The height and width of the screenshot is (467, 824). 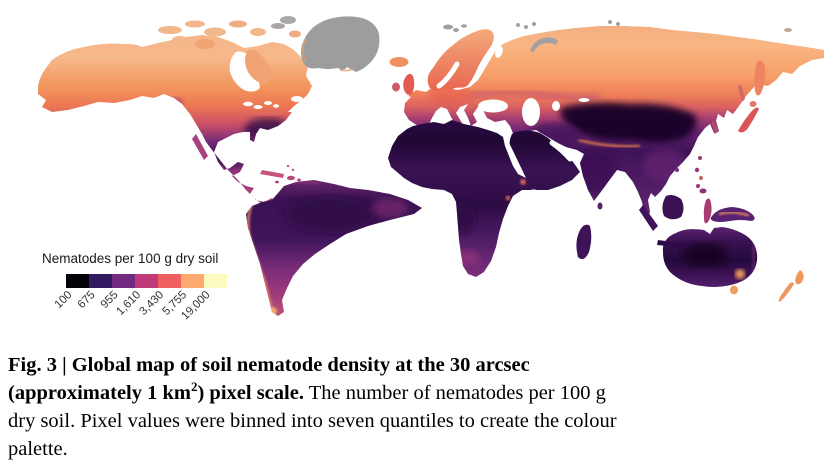 What do you see at coordinates (738, 97) in the screenshot?
I see `northeast-asia-islands` at bounding box center [738, 97].